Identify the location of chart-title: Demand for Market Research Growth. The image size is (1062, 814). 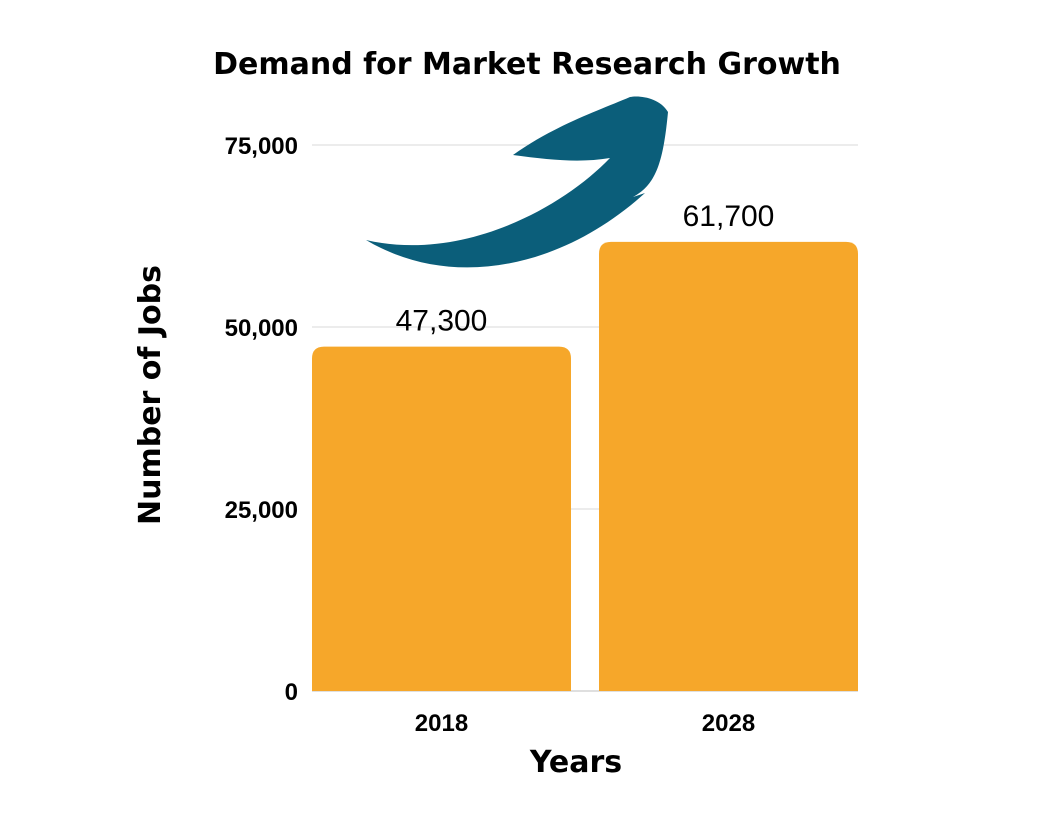
(527, 64).